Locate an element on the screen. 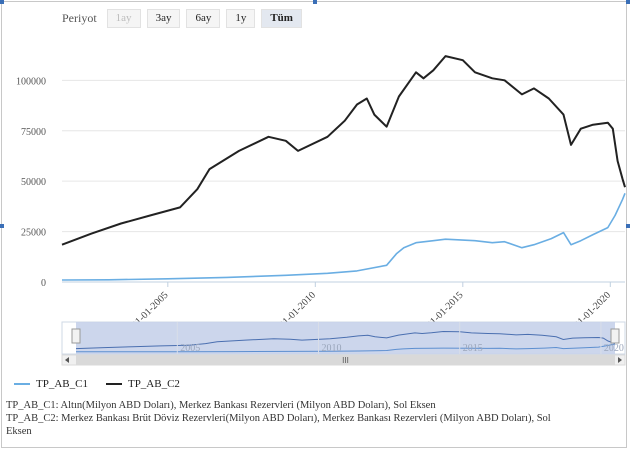 The image size is (630, 451). legend-label-tp-ab-c2: TP_AB_C2 is located at coordinates (153, 384).